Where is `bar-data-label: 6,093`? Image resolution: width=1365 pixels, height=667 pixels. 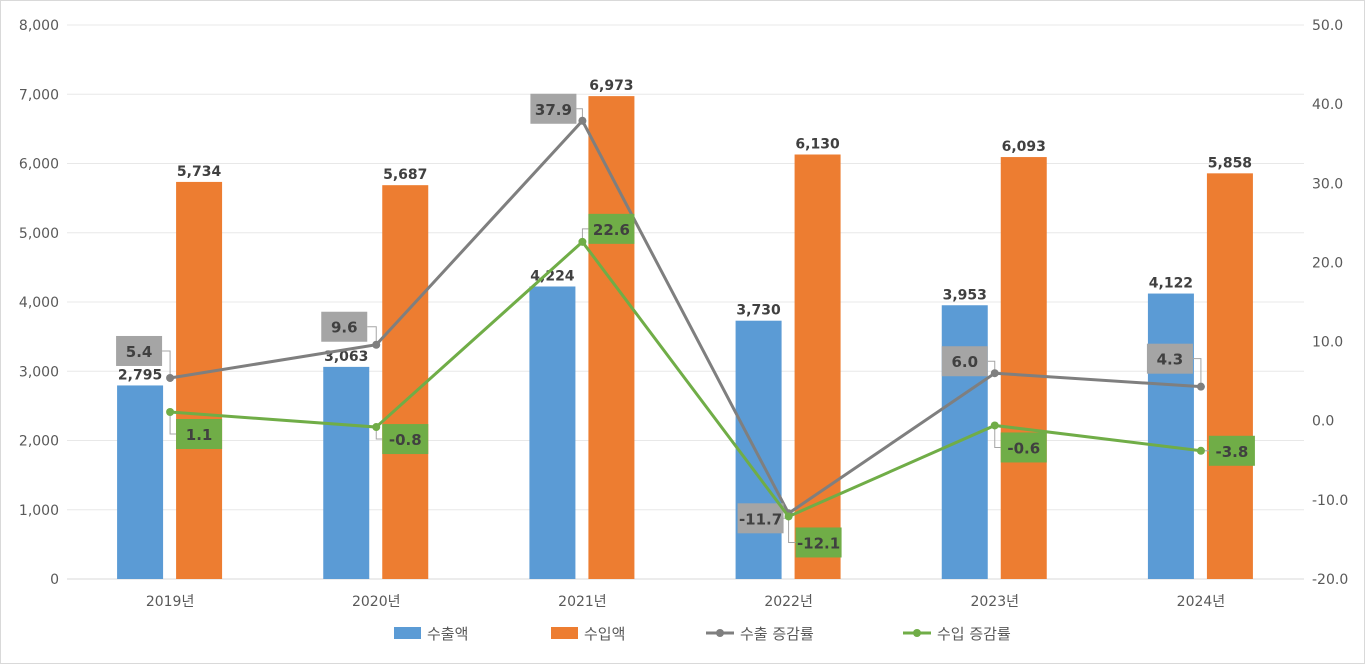
bar-data-label: 6,093 is located at coordinates (1024, 147).